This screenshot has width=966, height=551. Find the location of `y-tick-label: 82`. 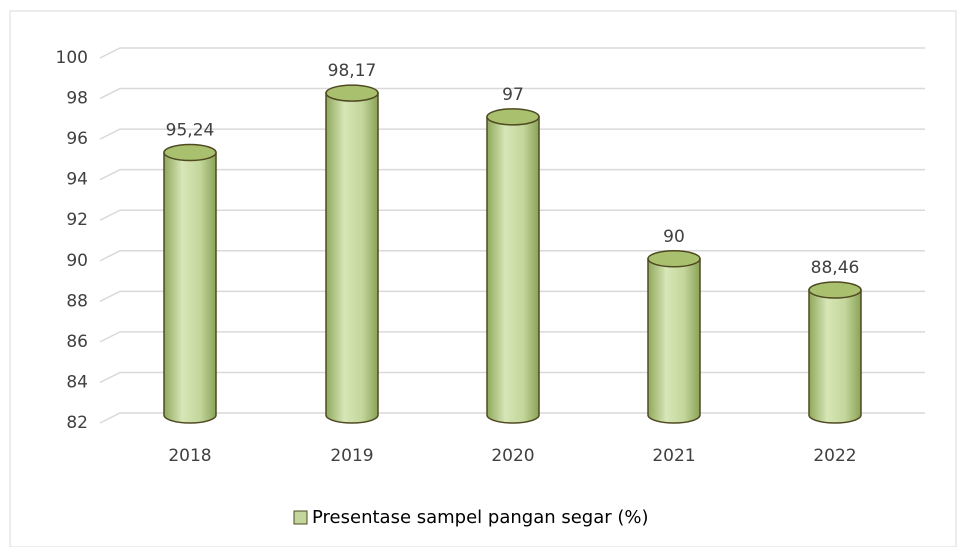

y-tick-label: 82 is located at coordinates (77, 423).